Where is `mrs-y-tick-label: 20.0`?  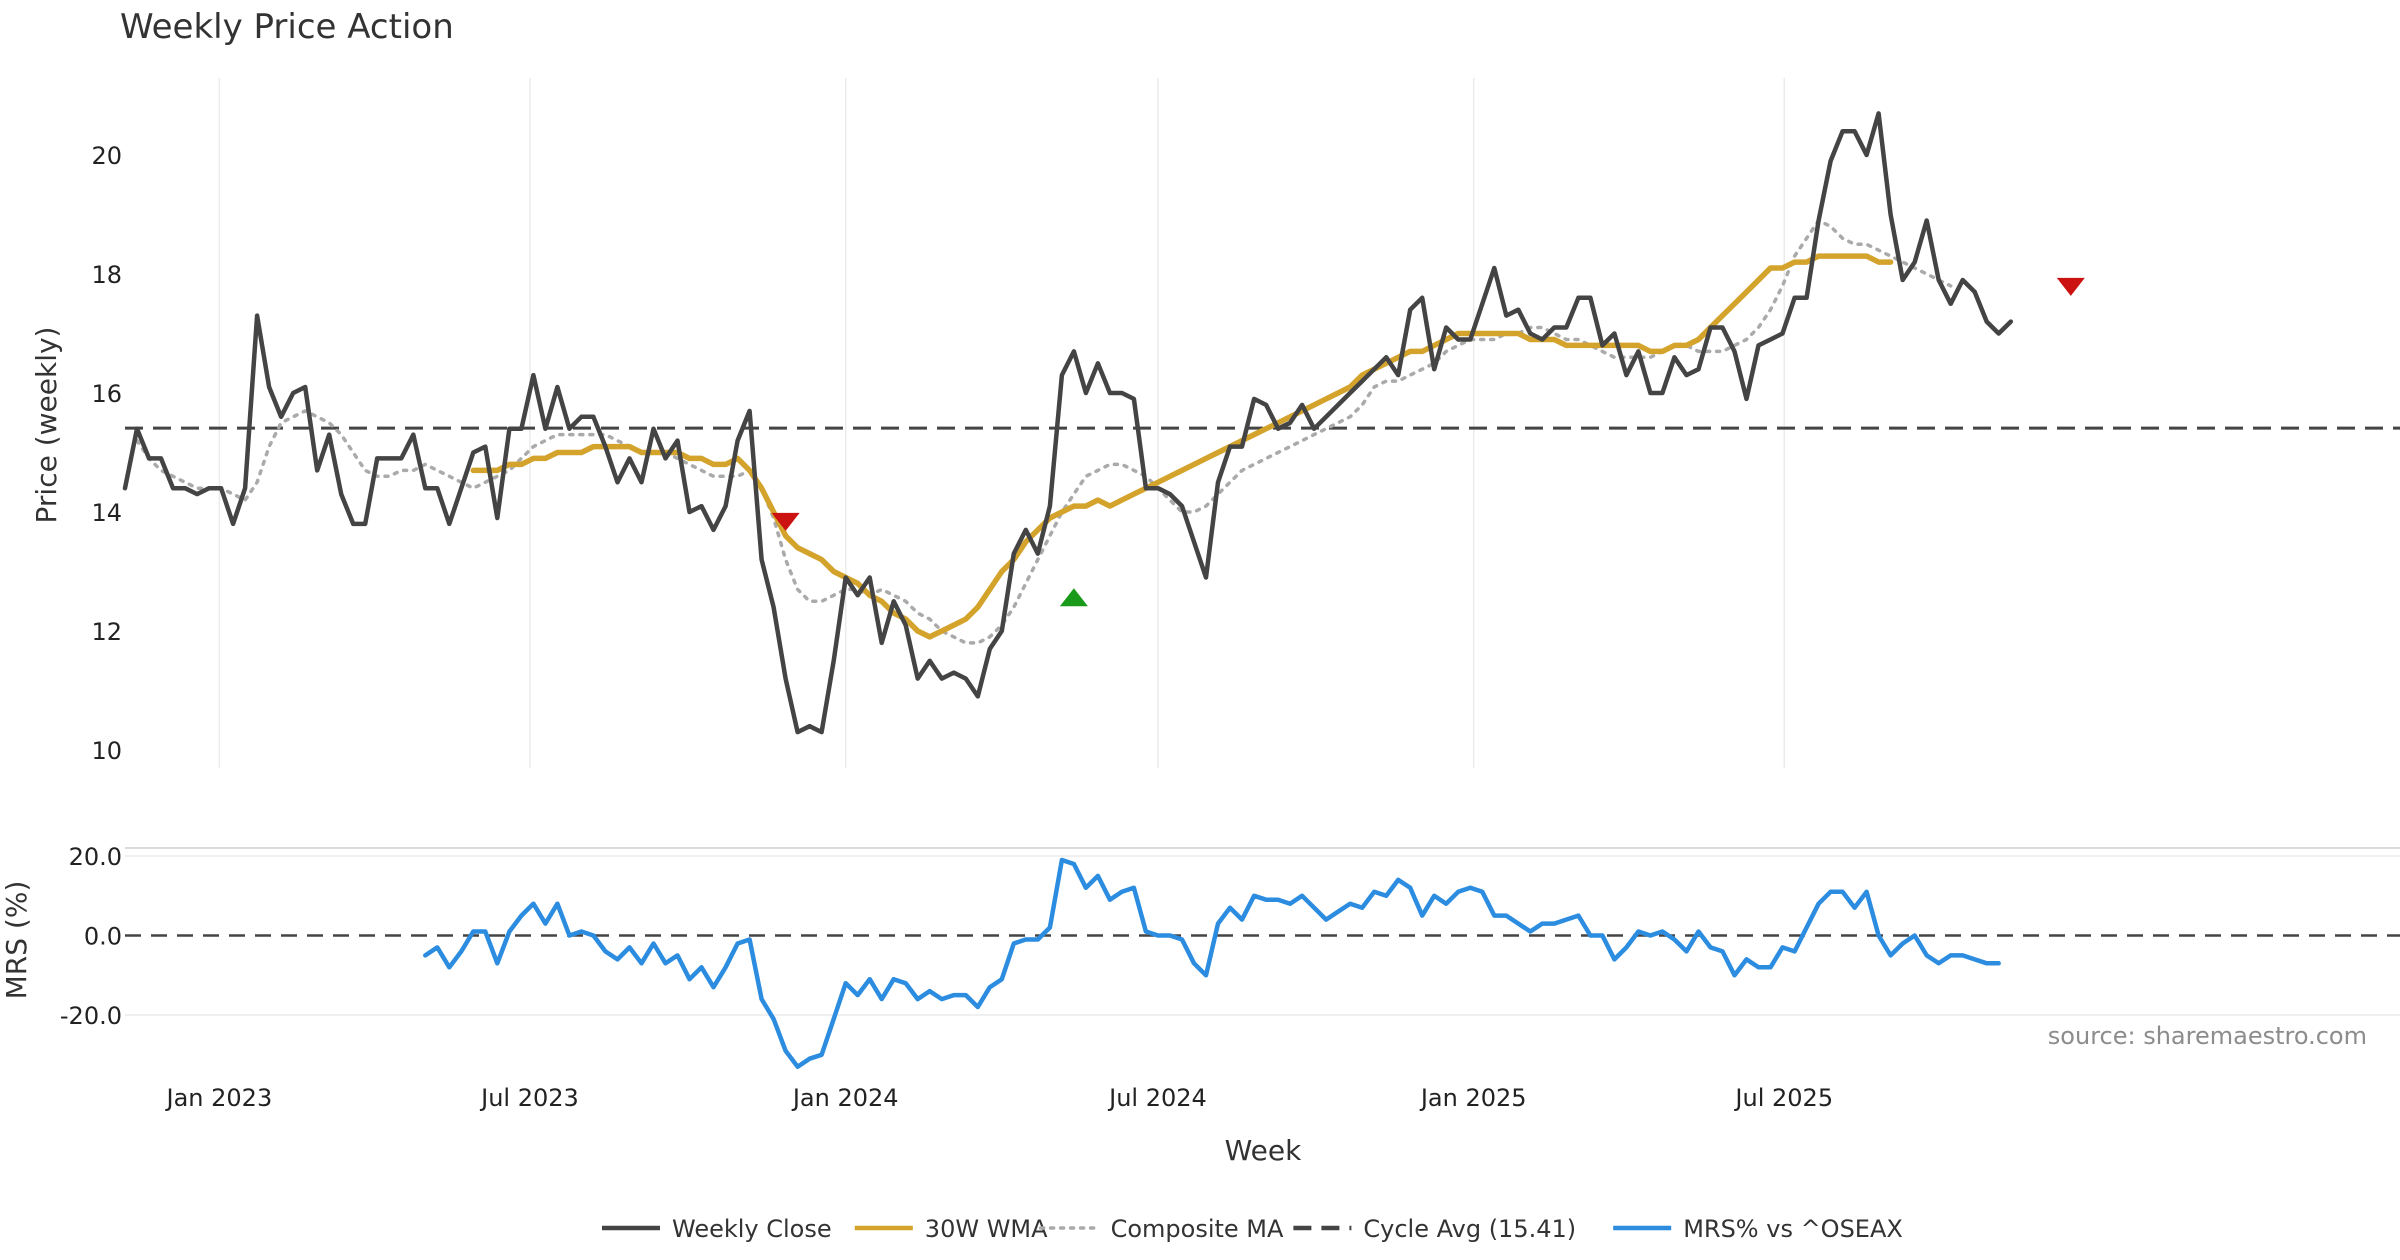
mrs-y-tick-label: 20.0 is located at coordinates (95, 857).